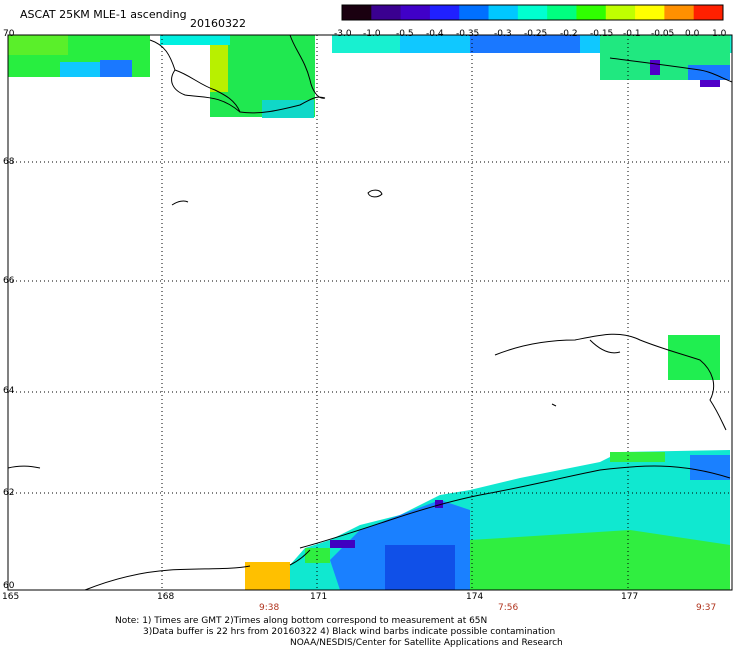  Describe the element at coordinates (166, 597) in the screenshot. I see `lon-label: 168` at that location.